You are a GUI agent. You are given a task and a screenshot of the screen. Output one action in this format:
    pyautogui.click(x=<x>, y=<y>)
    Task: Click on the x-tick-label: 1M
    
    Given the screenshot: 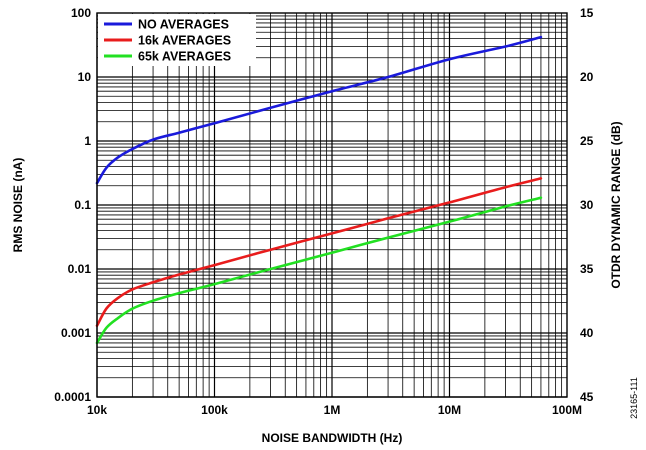 What is the action you would take?
    pyautogui.click(x=332, y=410)
    